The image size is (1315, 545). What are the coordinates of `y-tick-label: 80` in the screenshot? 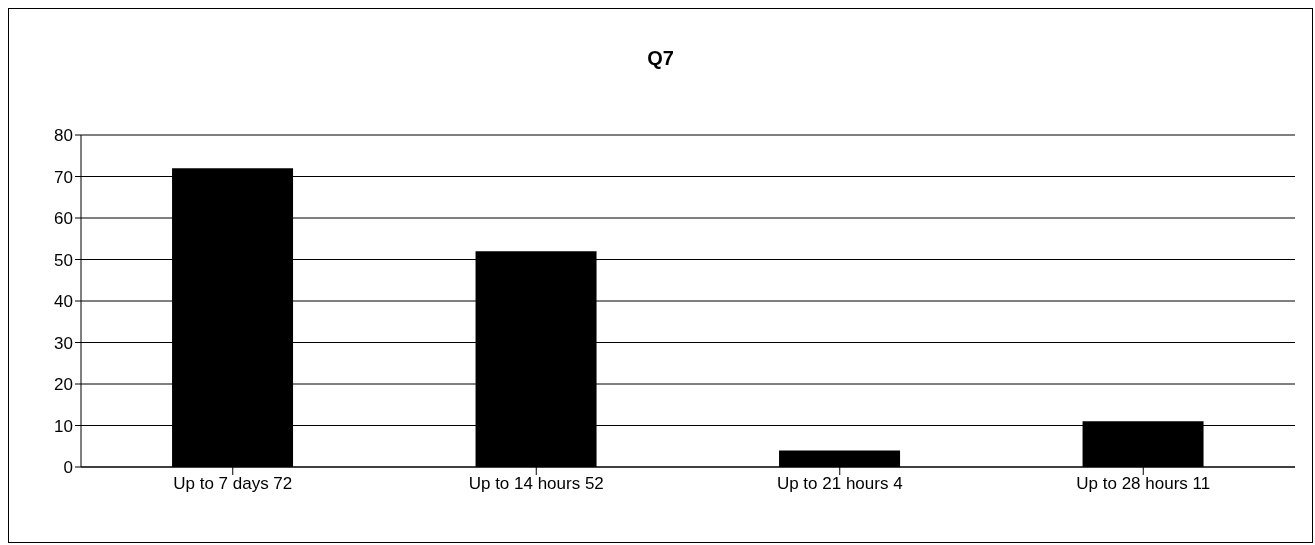 It's located at (63, 136).